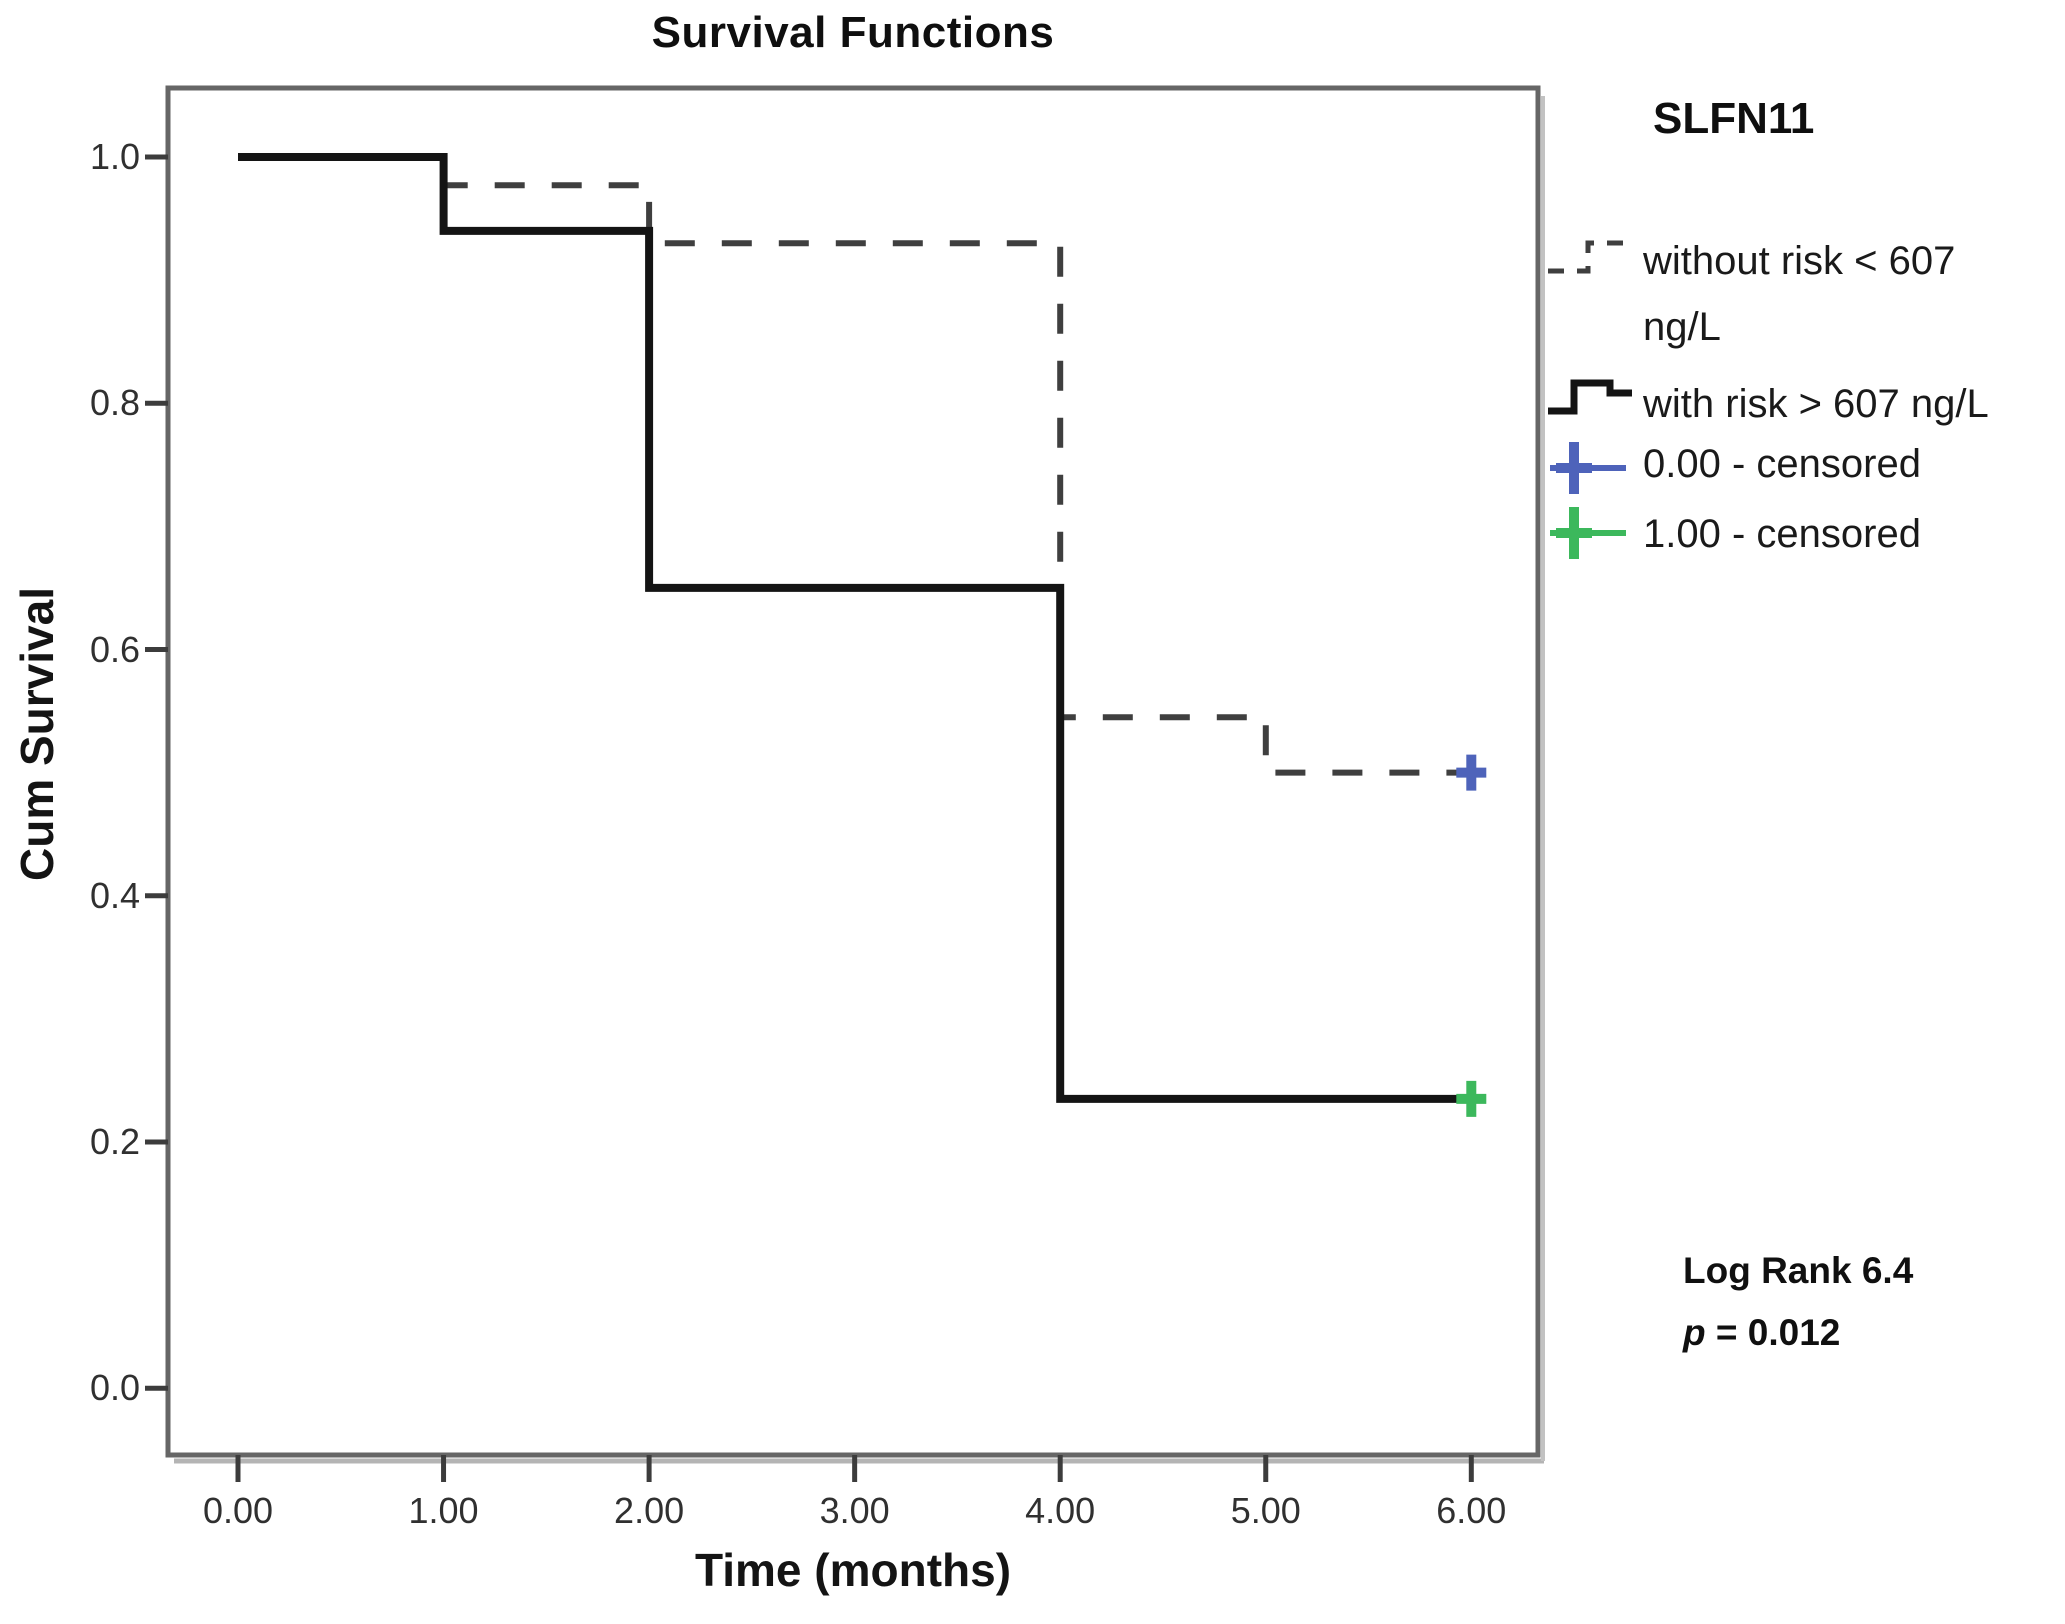  I want to click on y-tick-label: 0.0, so click(114, 1388).